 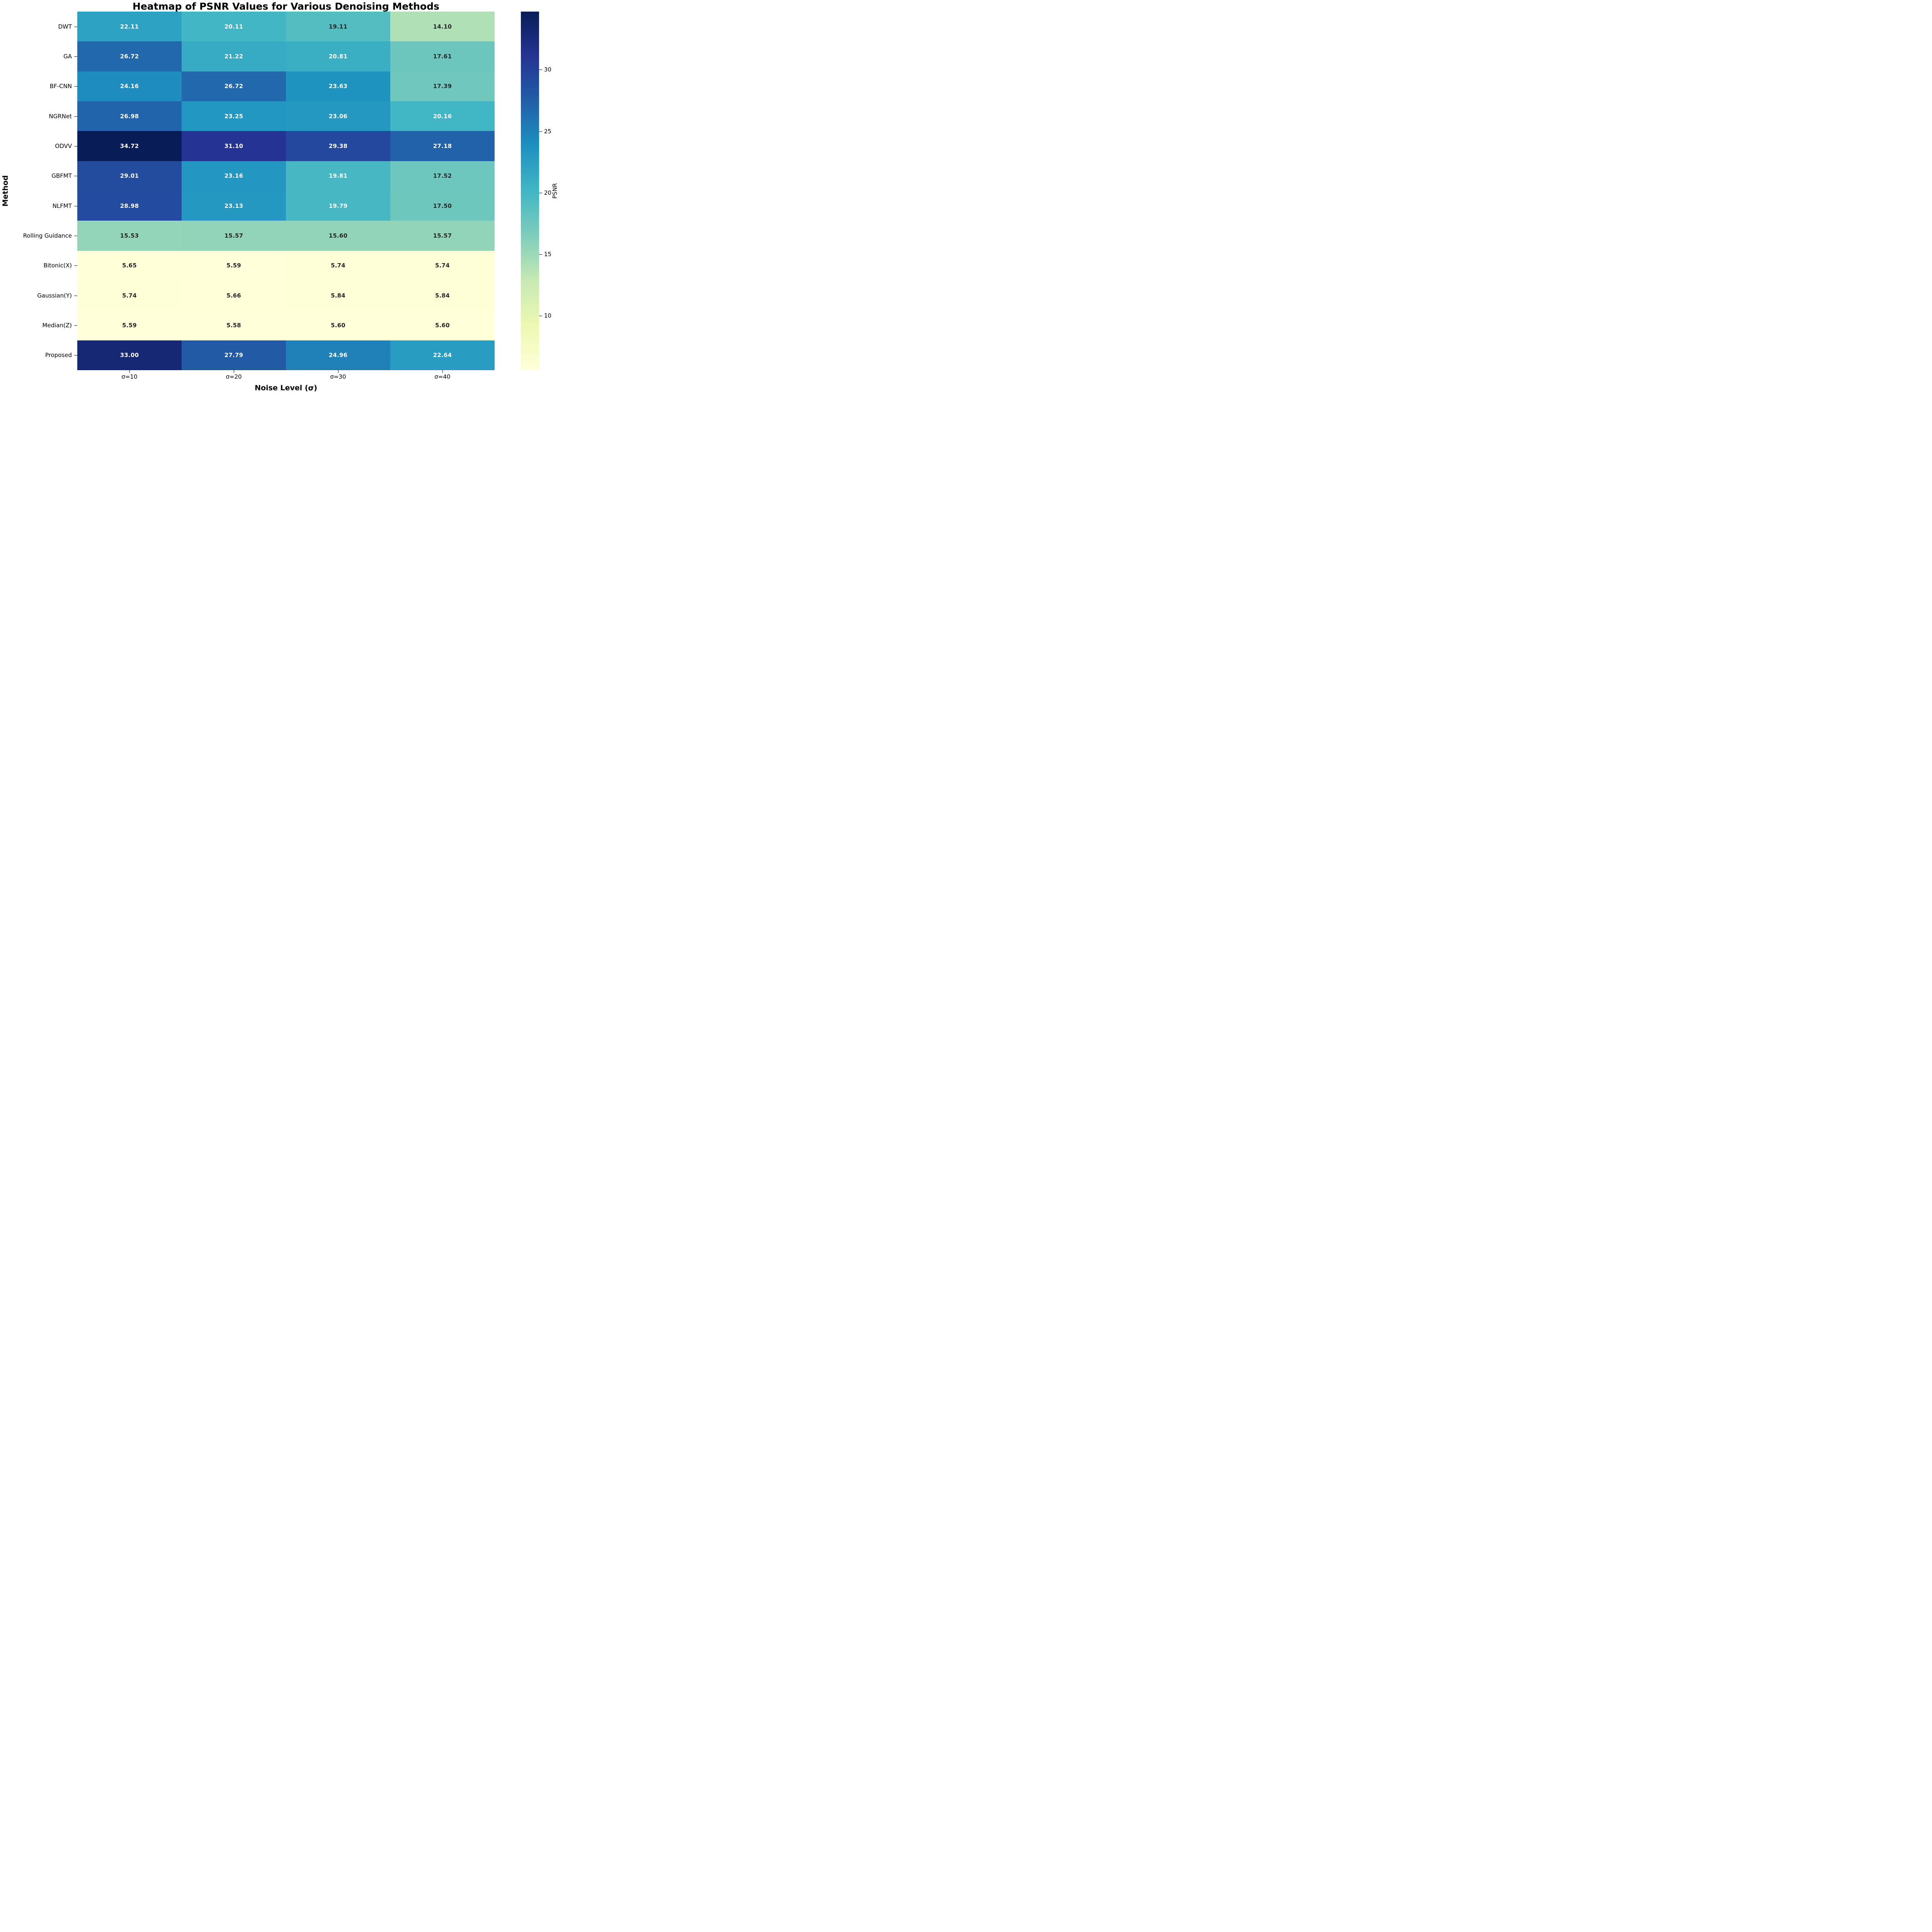 I want to click on colorbar-gradient, so click(x=530, y=191).